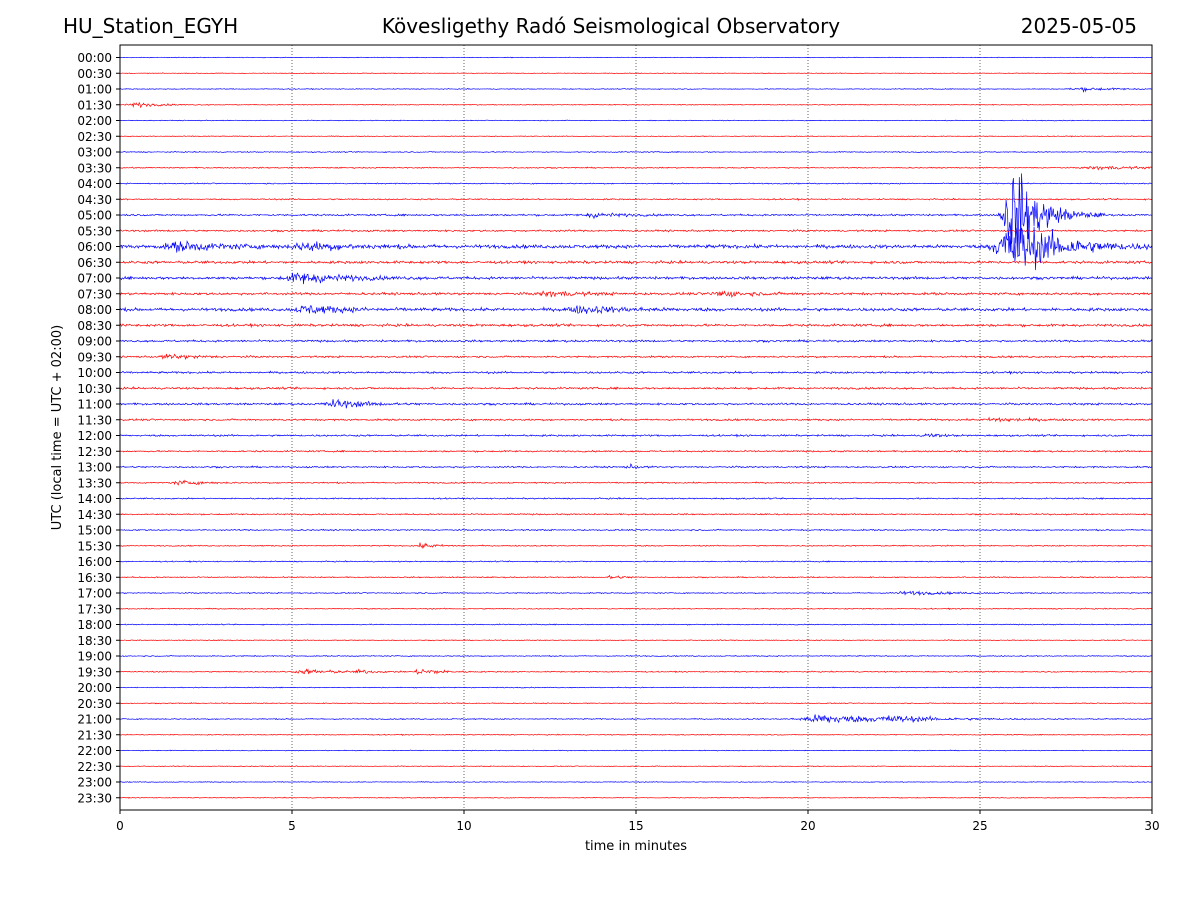 The image size is (1200, 900). I want to click on y-tick-label: 06:00, so click(94, 247).